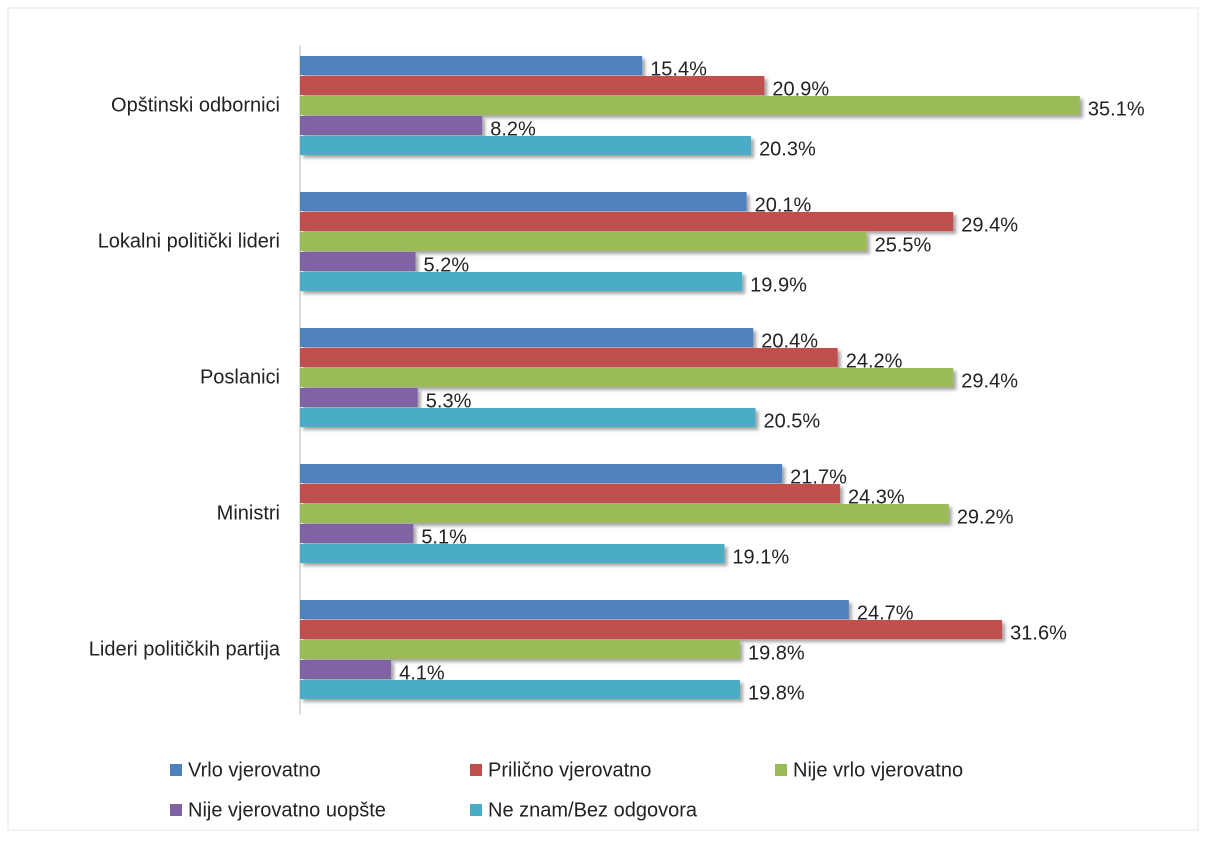 Image resolution: width=1205 pixels, height=843 pixels. What do you see at coordinates (818, 477) in the screenshot?
I see `value-label: 21.7%` at bounding box center [818, 477].